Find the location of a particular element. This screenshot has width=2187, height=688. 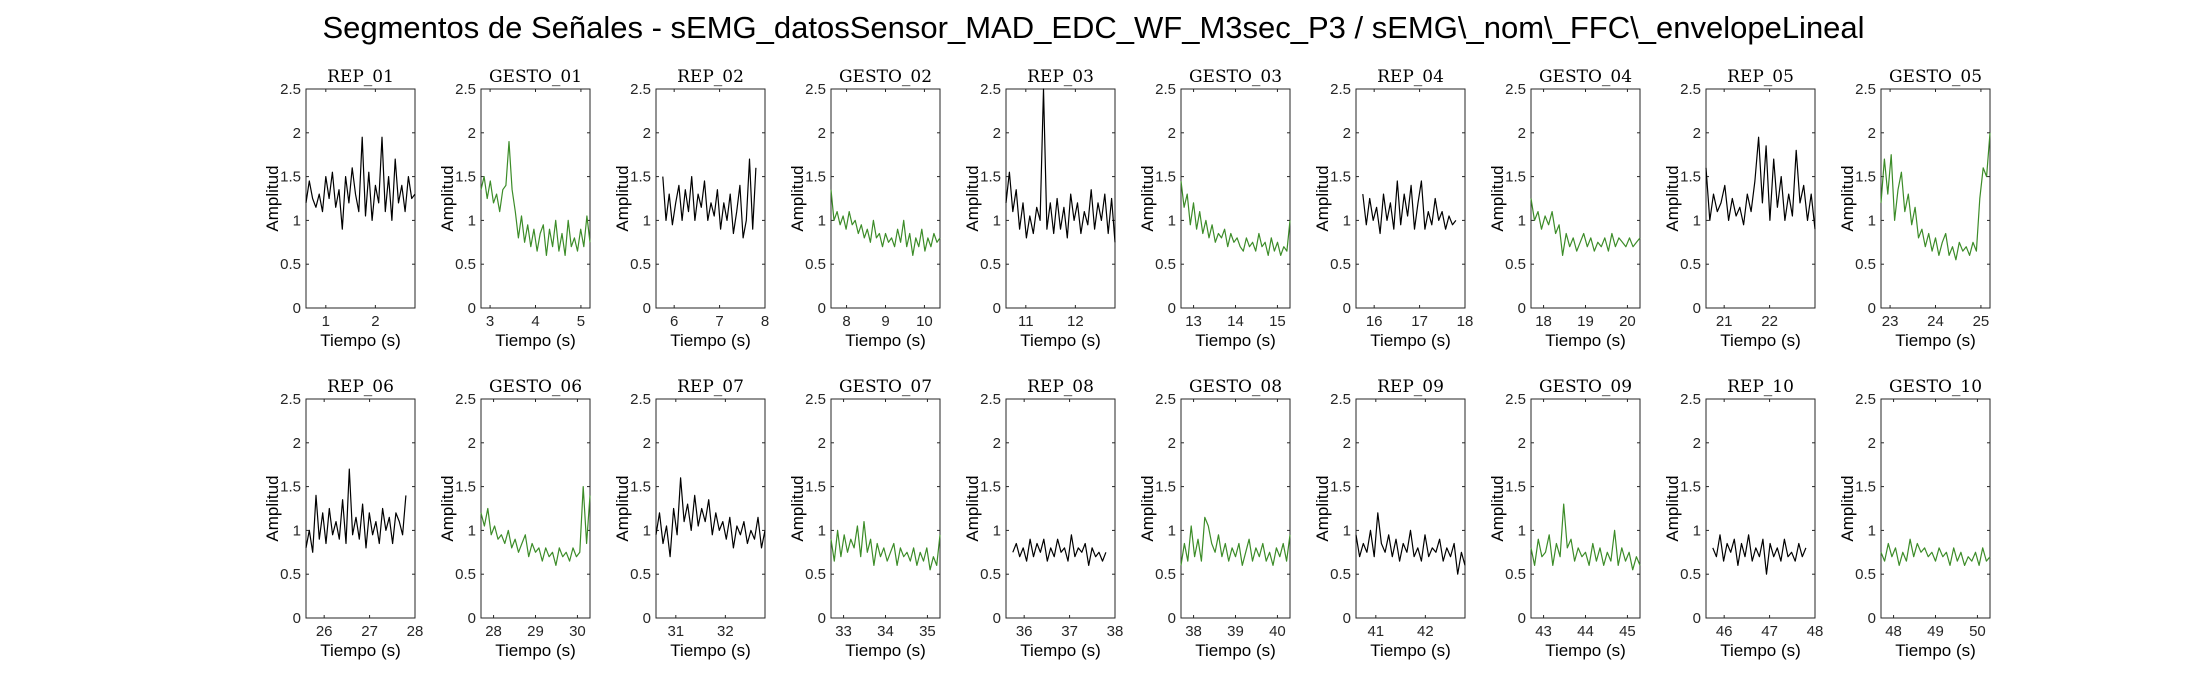

x-tick-label: 27 is located at coordinates (369, 631).